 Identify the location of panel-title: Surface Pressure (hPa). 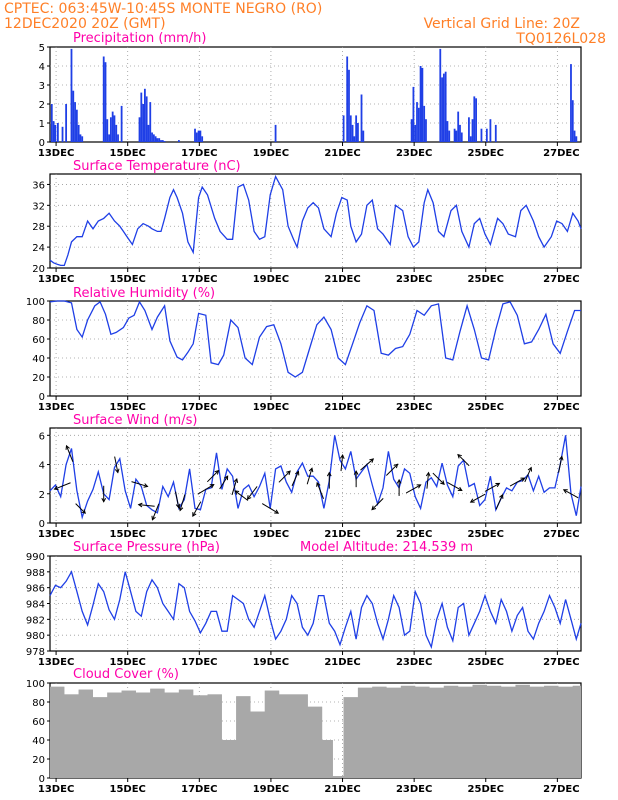
(146, 547).